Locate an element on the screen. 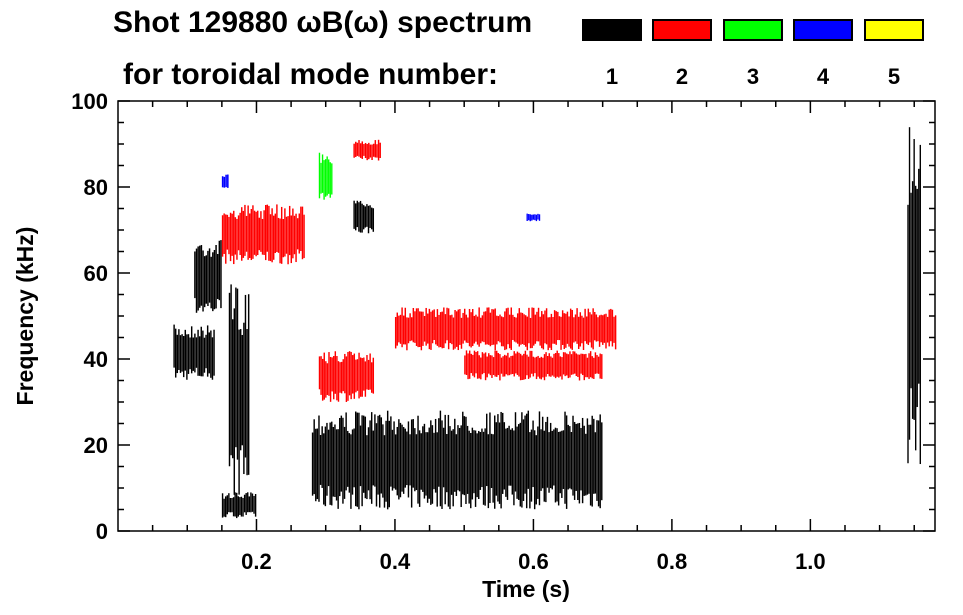  x-tick-label: 0.8 is located at coordinates (672, 561).